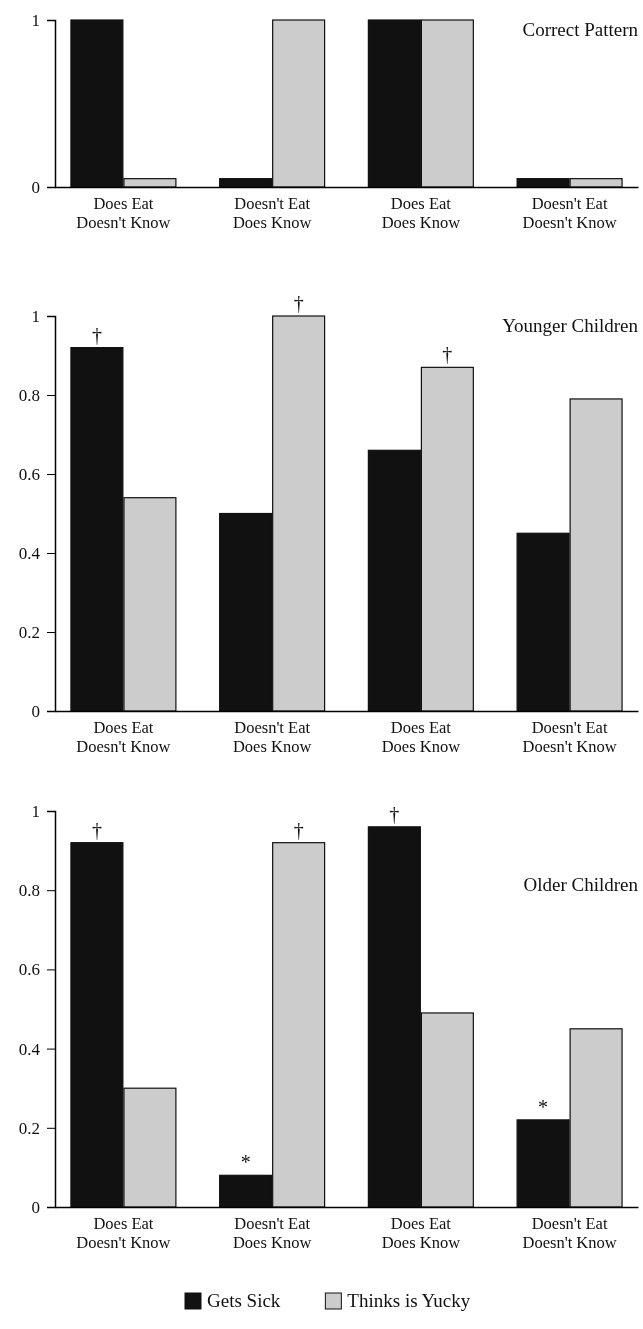  I want to click on chart-title: Younger Children, so click(570, 325).